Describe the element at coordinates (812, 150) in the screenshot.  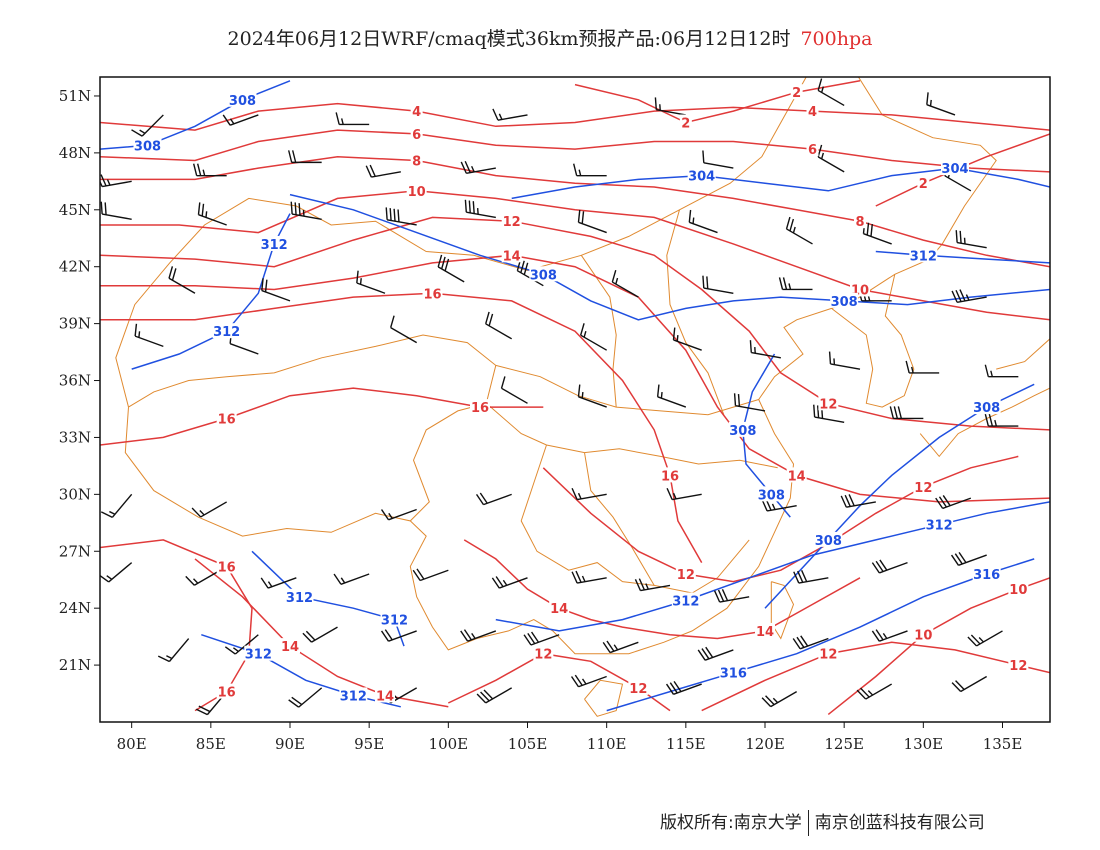
I see `temperature-contour-label: 6` at that location.